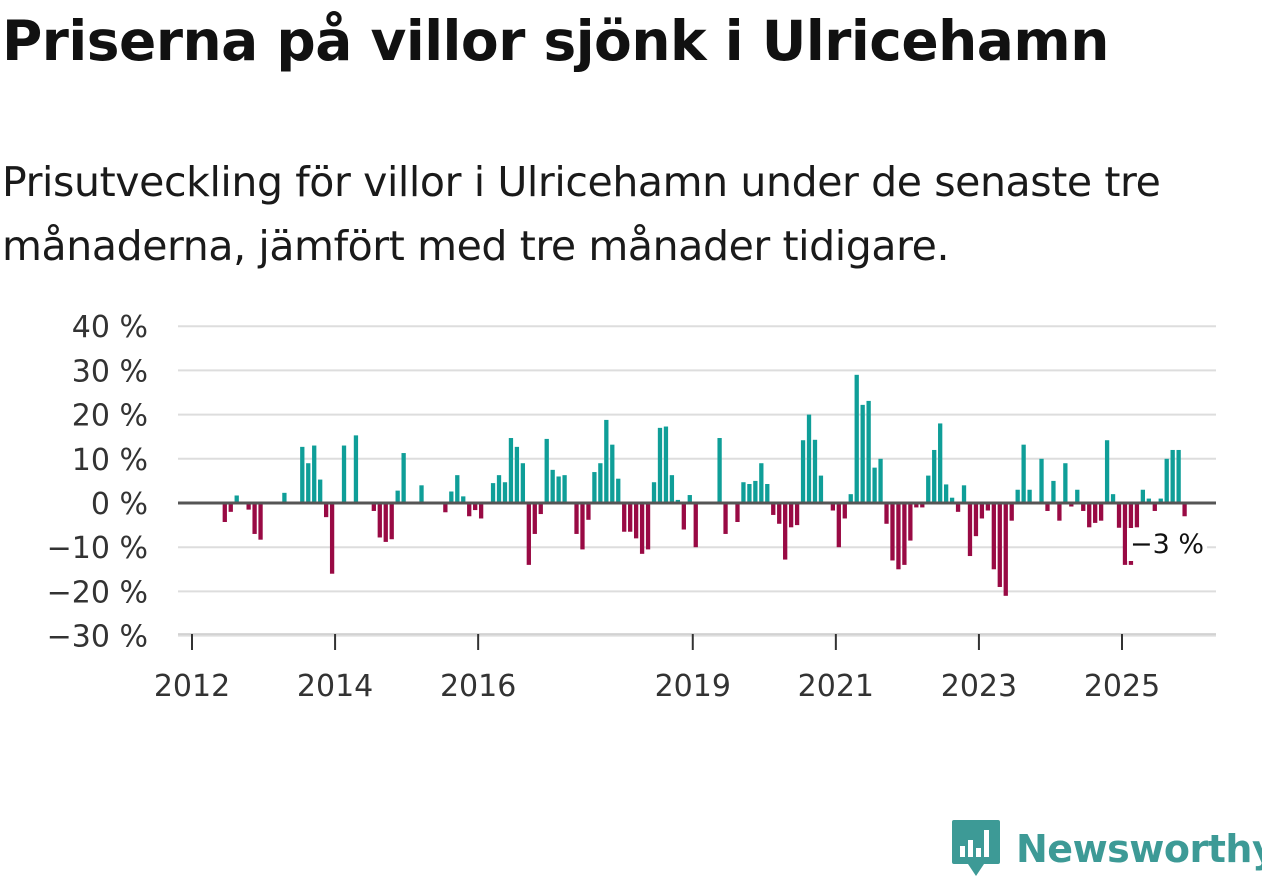 The width and height of the screenshot is (1262, 880). What do you see at coordinates (685, 668) in the screenshot?
I see `x-axis: 2012 2014 2016 2019 2021 2023 2025` at bounding box center [685, 668].